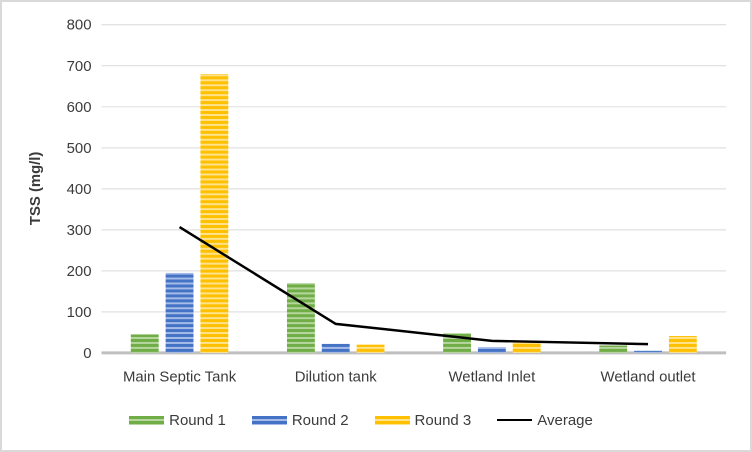 The height and width of the screenshot is (452, 752). I want to click on legend-item-round-2: Round 2, so click(300, 420).